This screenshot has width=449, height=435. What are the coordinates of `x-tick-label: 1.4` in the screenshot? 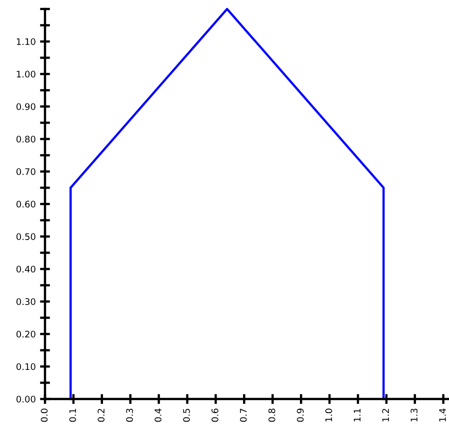 It's located at (442, 415).